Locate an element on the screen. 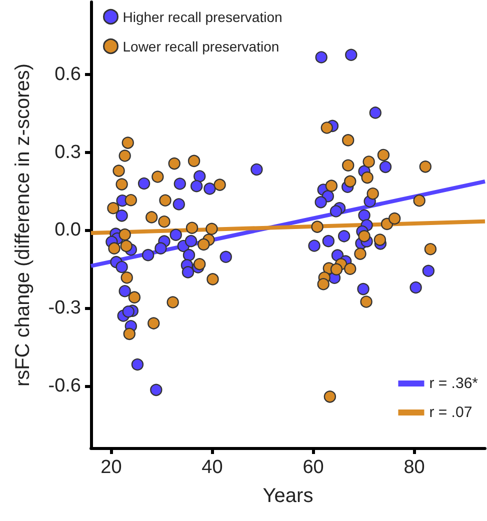 This screenshot has width=487, height=521. y-tick-label: 0.6 is located at coordinates (67, 75).